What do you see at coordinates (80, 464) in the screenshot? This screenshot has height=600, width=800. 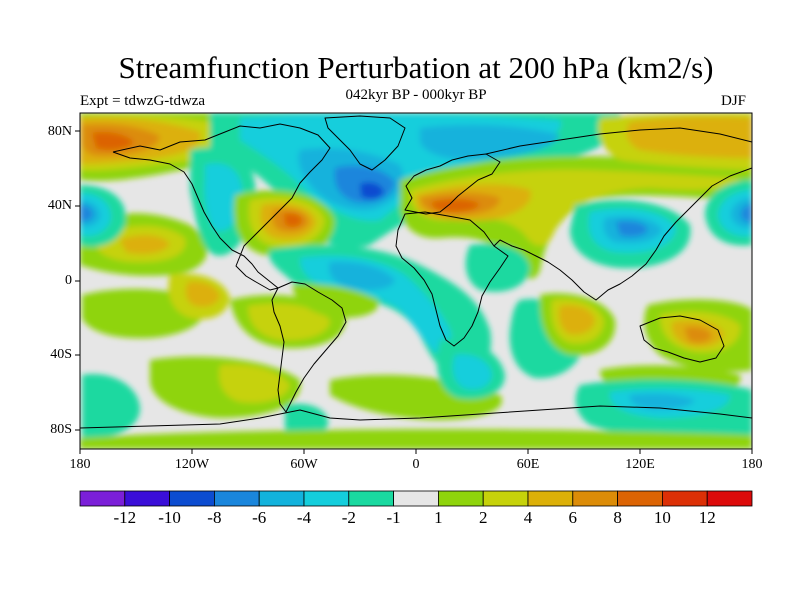 I see `lon-label-180w: 180` at bounding box center [80, 464].